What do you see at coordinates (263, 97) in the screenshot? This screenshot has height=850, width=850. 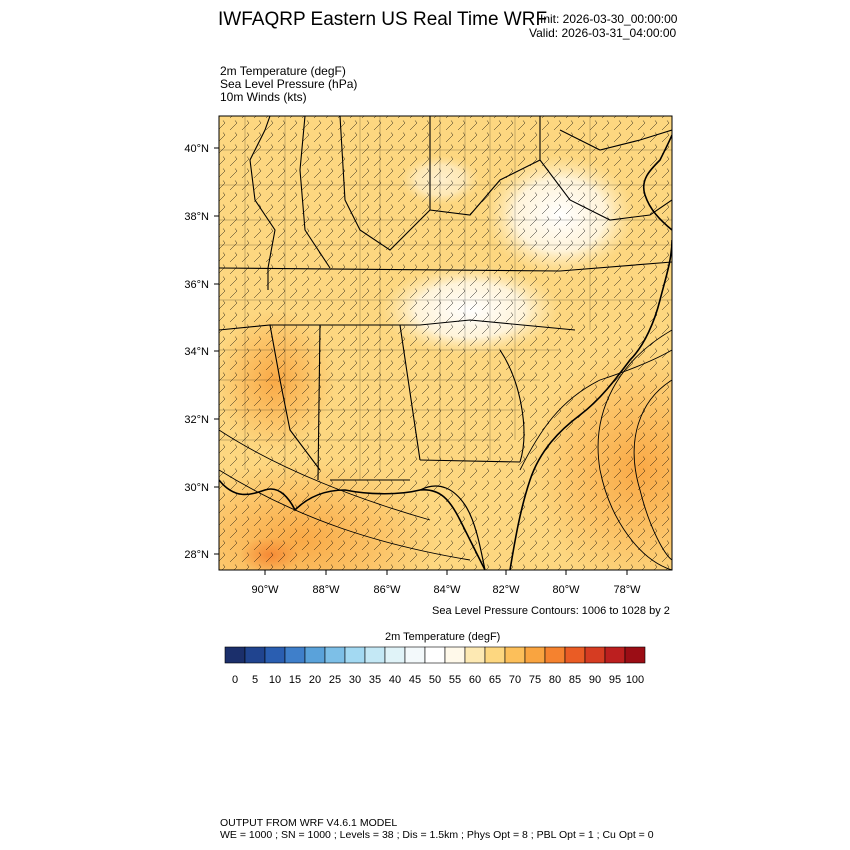 I see `variable-winds-label: 10m Winds (kts)` at bounding box center [263, 97].